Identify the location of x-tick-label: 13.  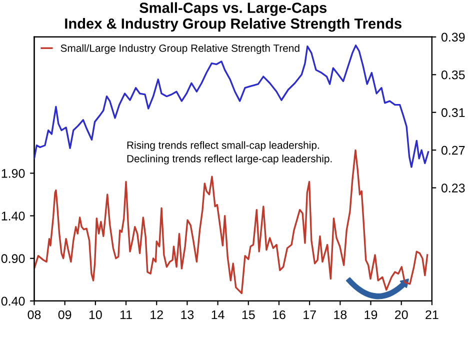
(187, 315).